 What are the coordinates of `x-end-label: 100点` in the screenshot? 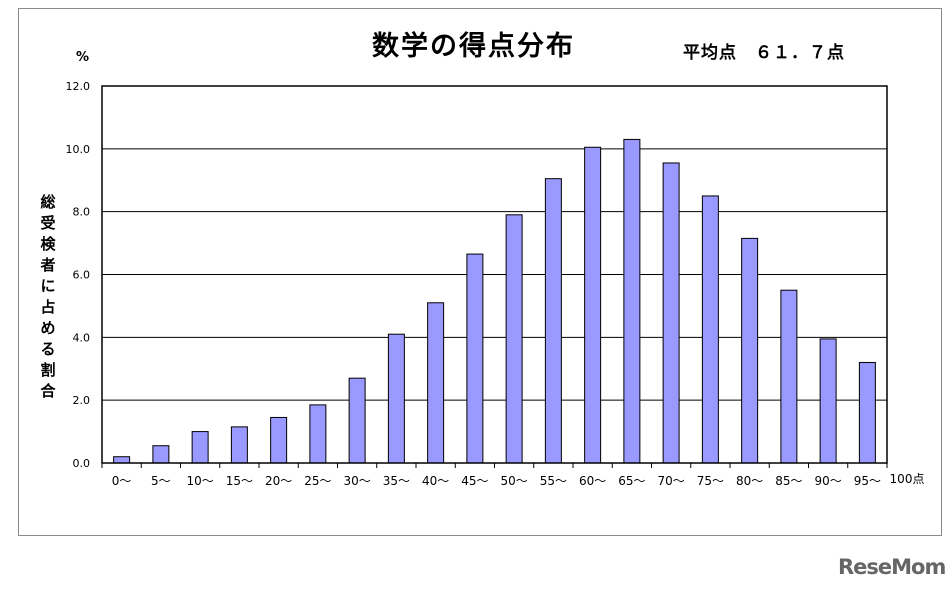 It's located at (907, 479).